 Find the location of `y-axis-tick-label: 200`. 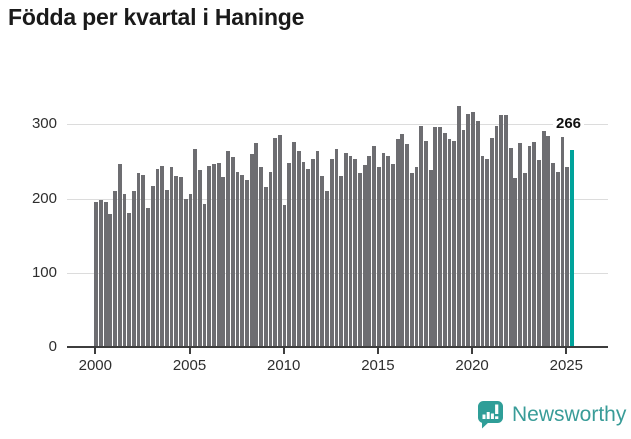

y-axis-tick-label: 200 is located at coordinates (44, 198).